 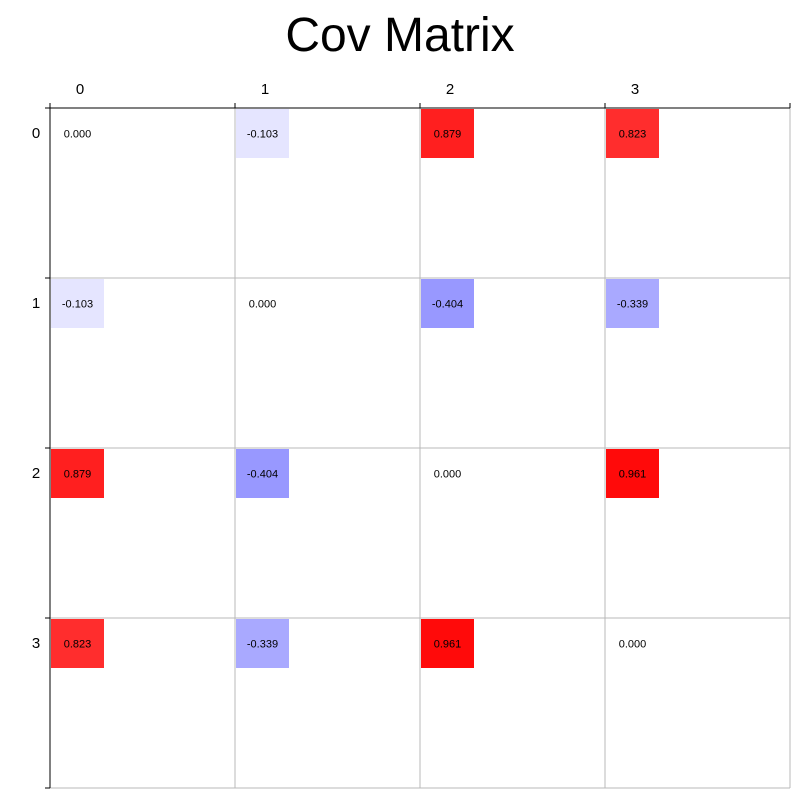 I want to click on chart-title: Cov Matrix, so click(x=400, y=35).